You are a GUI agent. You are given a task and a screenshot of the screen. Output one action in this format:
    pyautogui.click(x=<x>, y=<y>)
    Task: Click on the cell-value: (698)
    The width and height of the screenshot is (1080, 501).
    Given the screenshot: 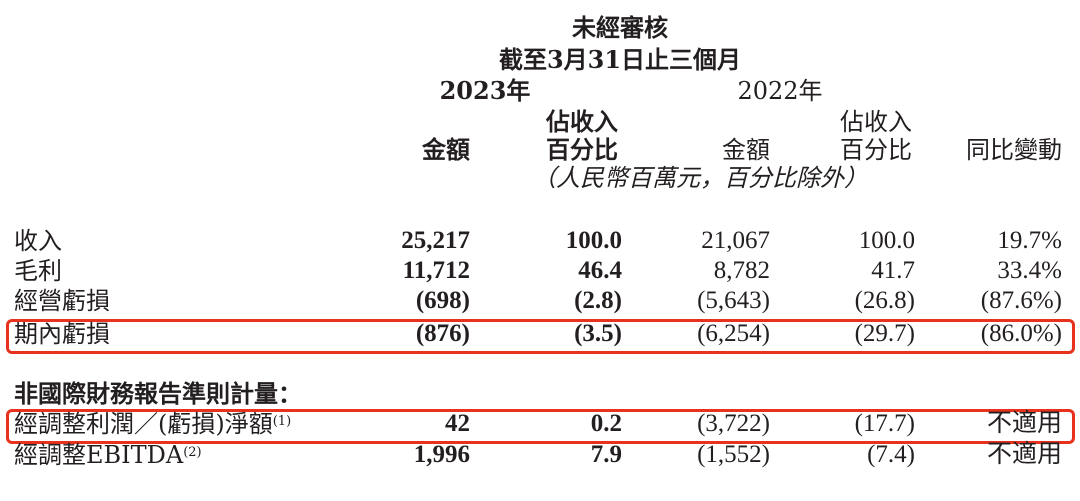 What is the action you would take?
    pyautogui.click(x=442, y=300)
    